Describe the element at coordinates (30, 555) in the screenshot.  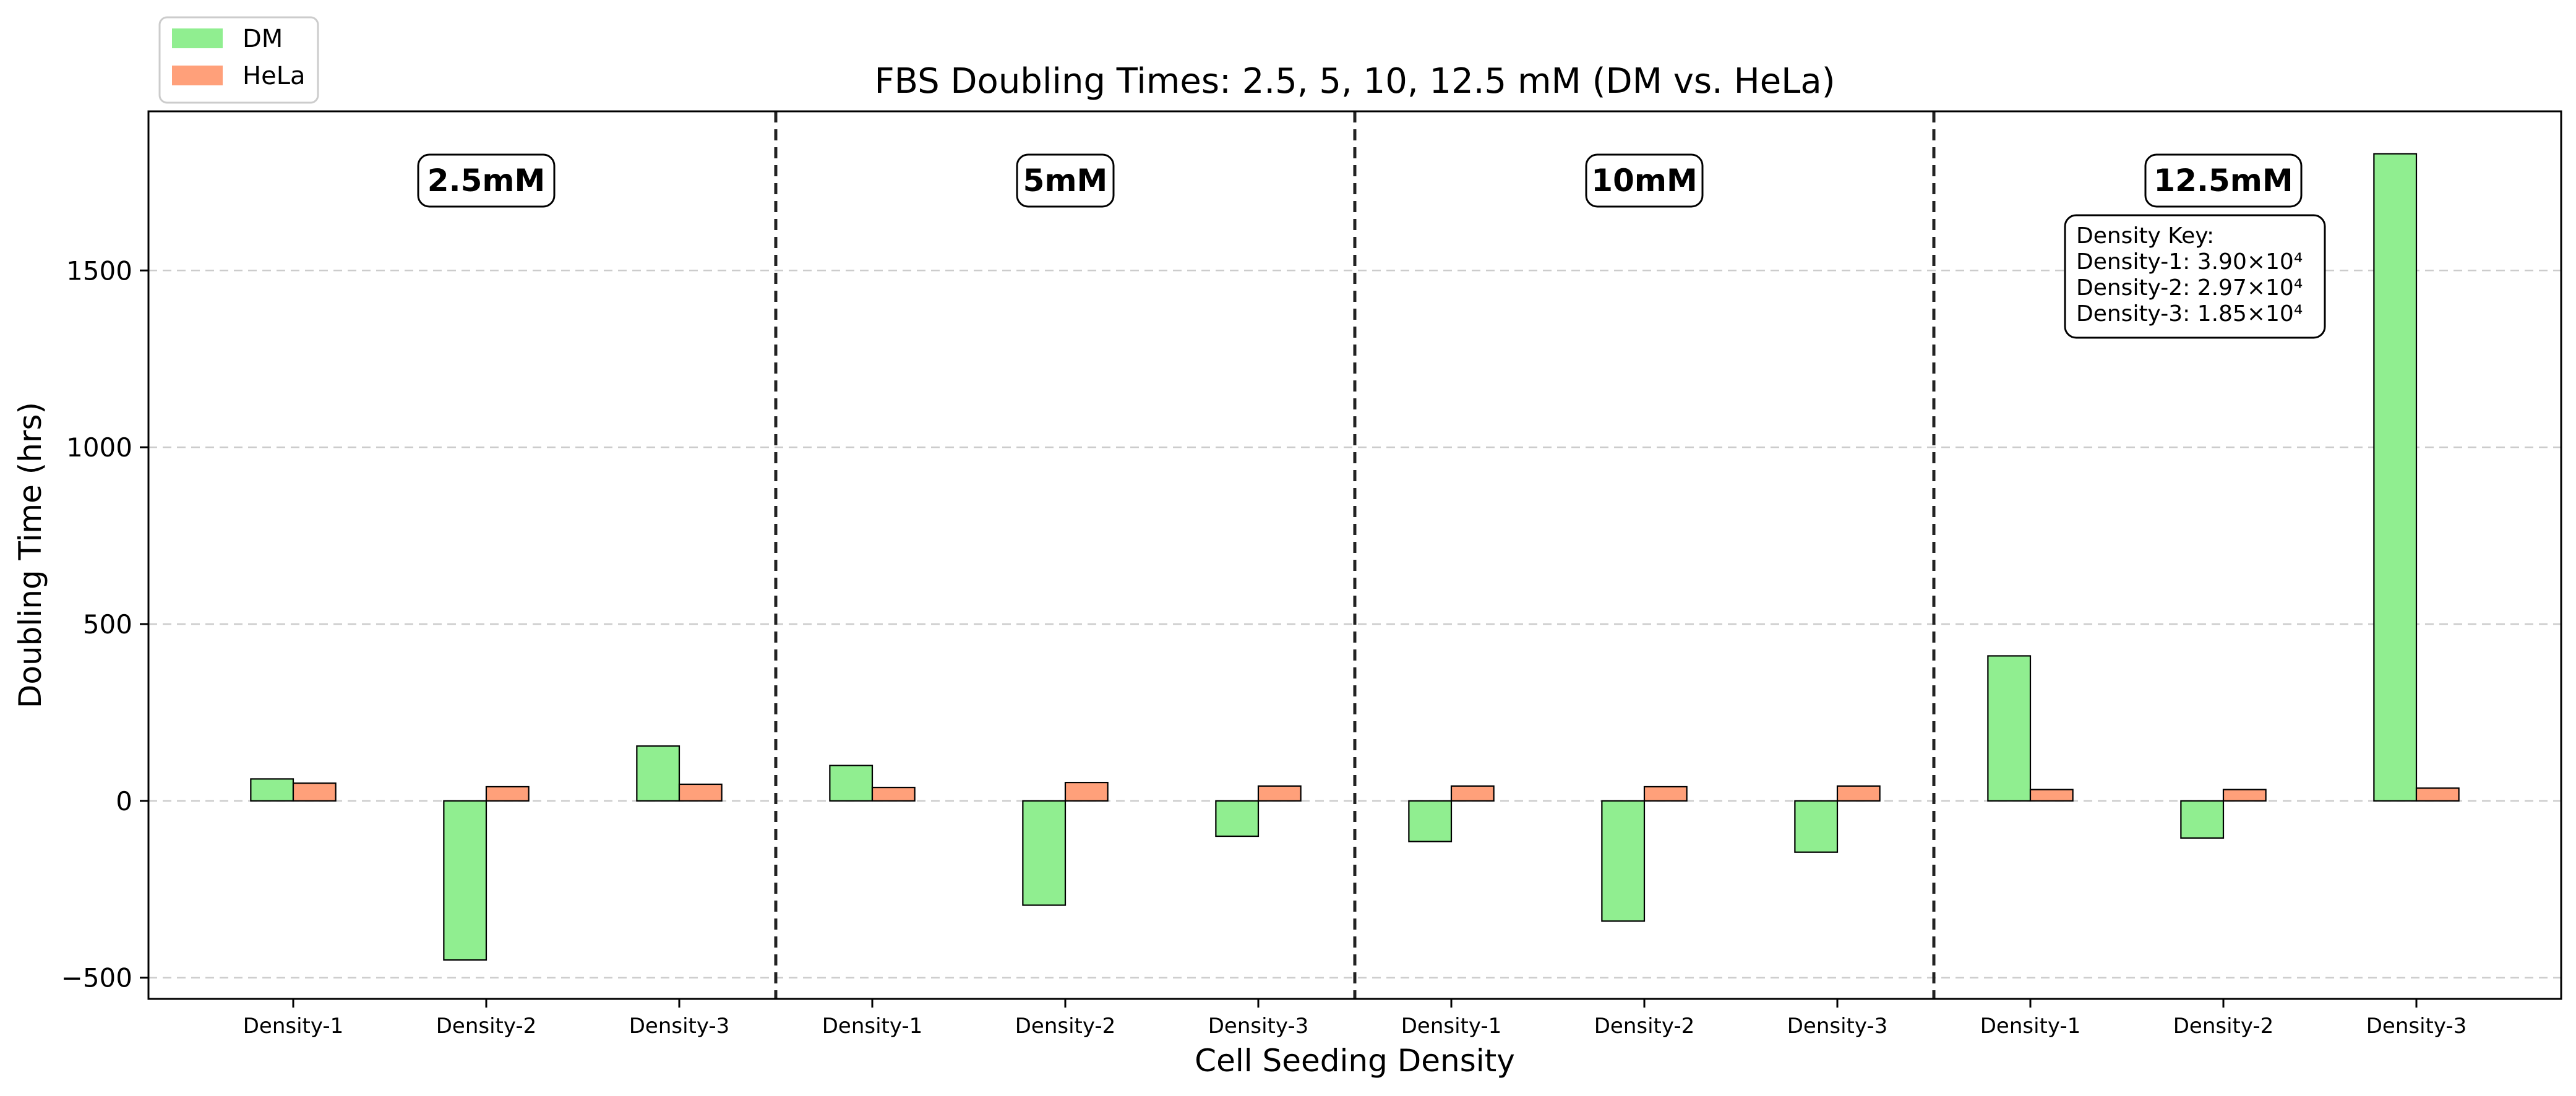
I see `y-axis-label: Doubling Time (hrs)` at that location.